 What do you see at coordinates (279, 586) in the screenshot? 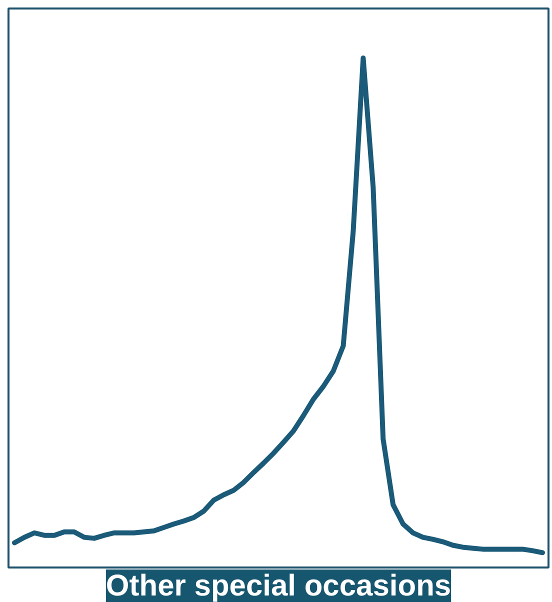
I see `text: Other special occasions` at bounding box center [279, 586].